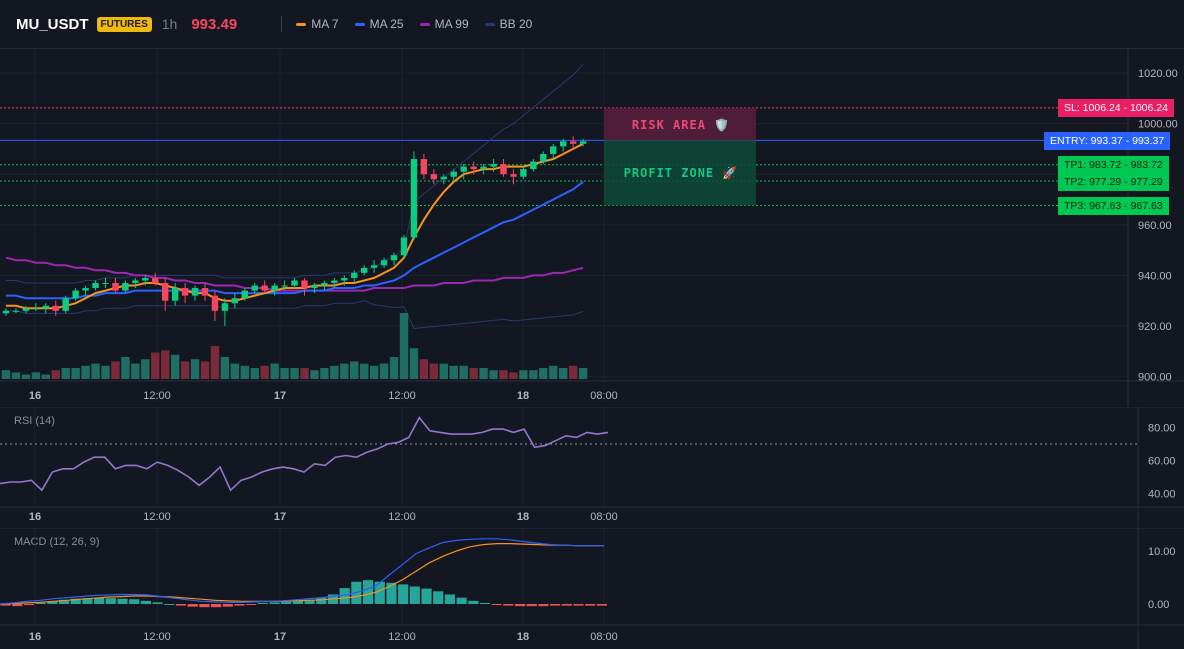  Describe the element at coordinates (1146, 165) in the screenshot. I see `tp1-value: 983.72` at that location.